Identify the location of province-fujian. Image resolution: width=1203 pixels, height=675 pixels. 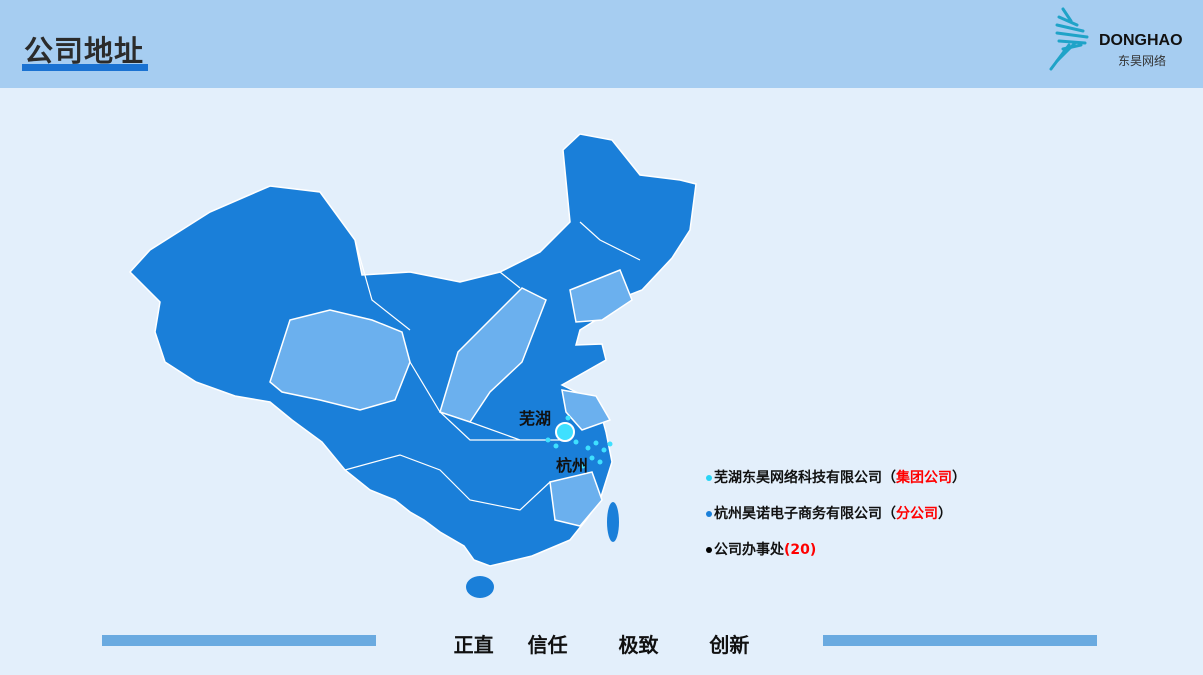
(576, 499).